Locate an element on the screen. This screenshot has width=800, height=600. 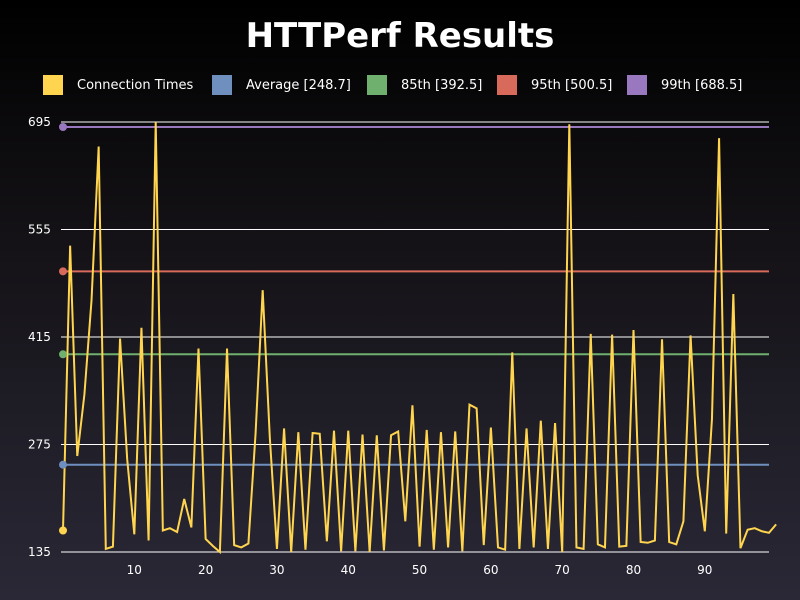
x-tick-label: 20 is located at coordinates (205, 570).